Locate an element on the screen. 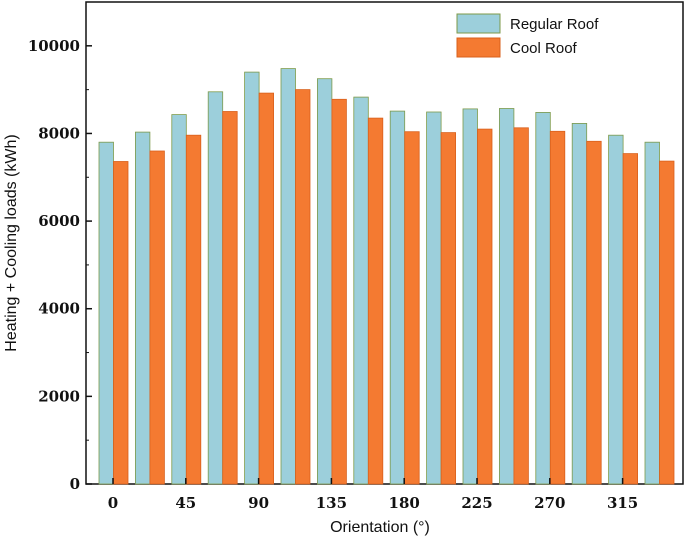 This screenshot has width=685, height=538. y-tick-label: 4000 is located at coordinates (59, 309).